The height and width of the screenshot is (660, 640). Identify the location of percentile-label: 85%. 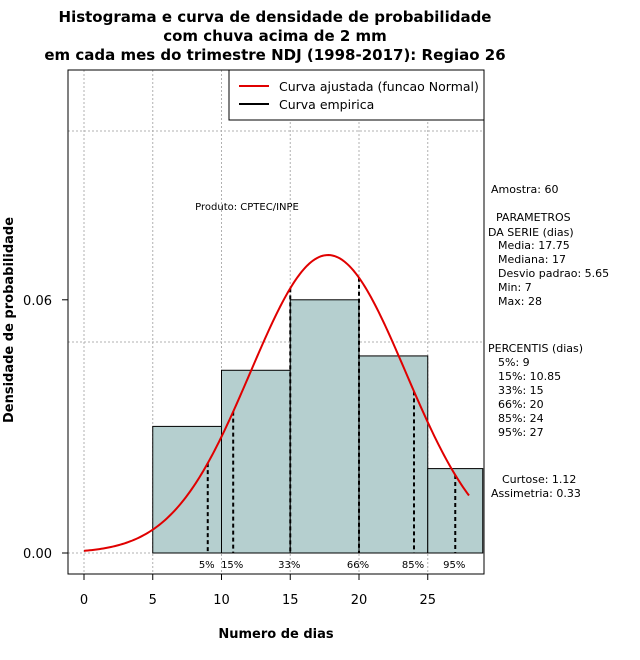
(413, 565).